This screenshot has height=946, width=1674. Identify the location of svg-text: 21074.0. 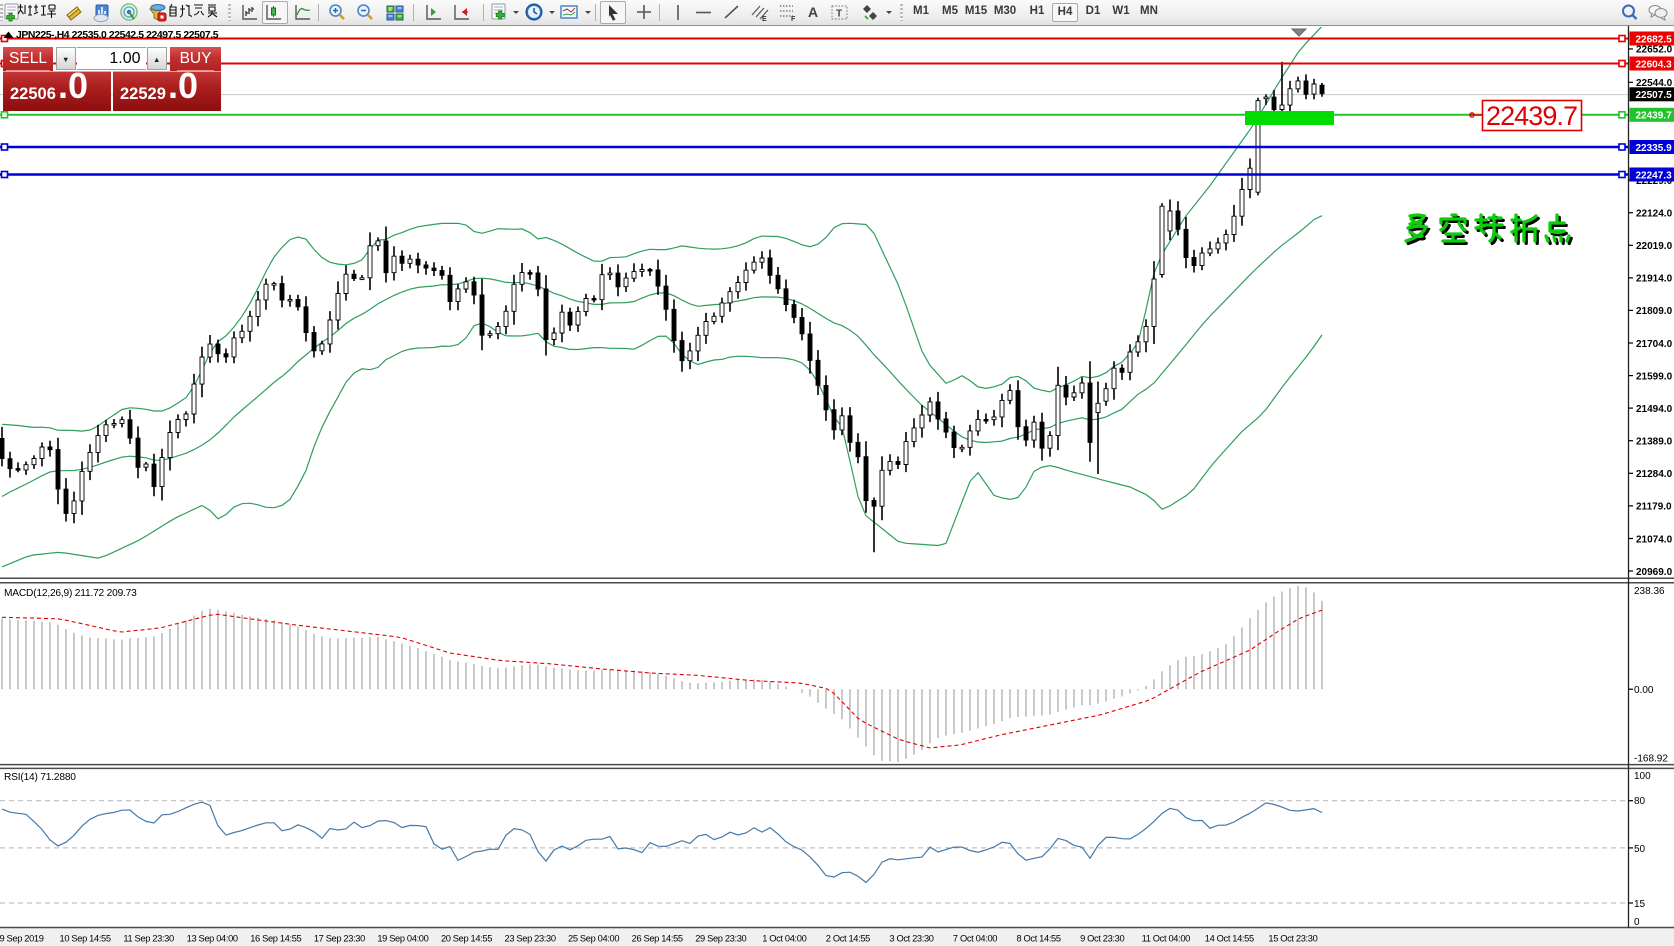
(1654, 539).